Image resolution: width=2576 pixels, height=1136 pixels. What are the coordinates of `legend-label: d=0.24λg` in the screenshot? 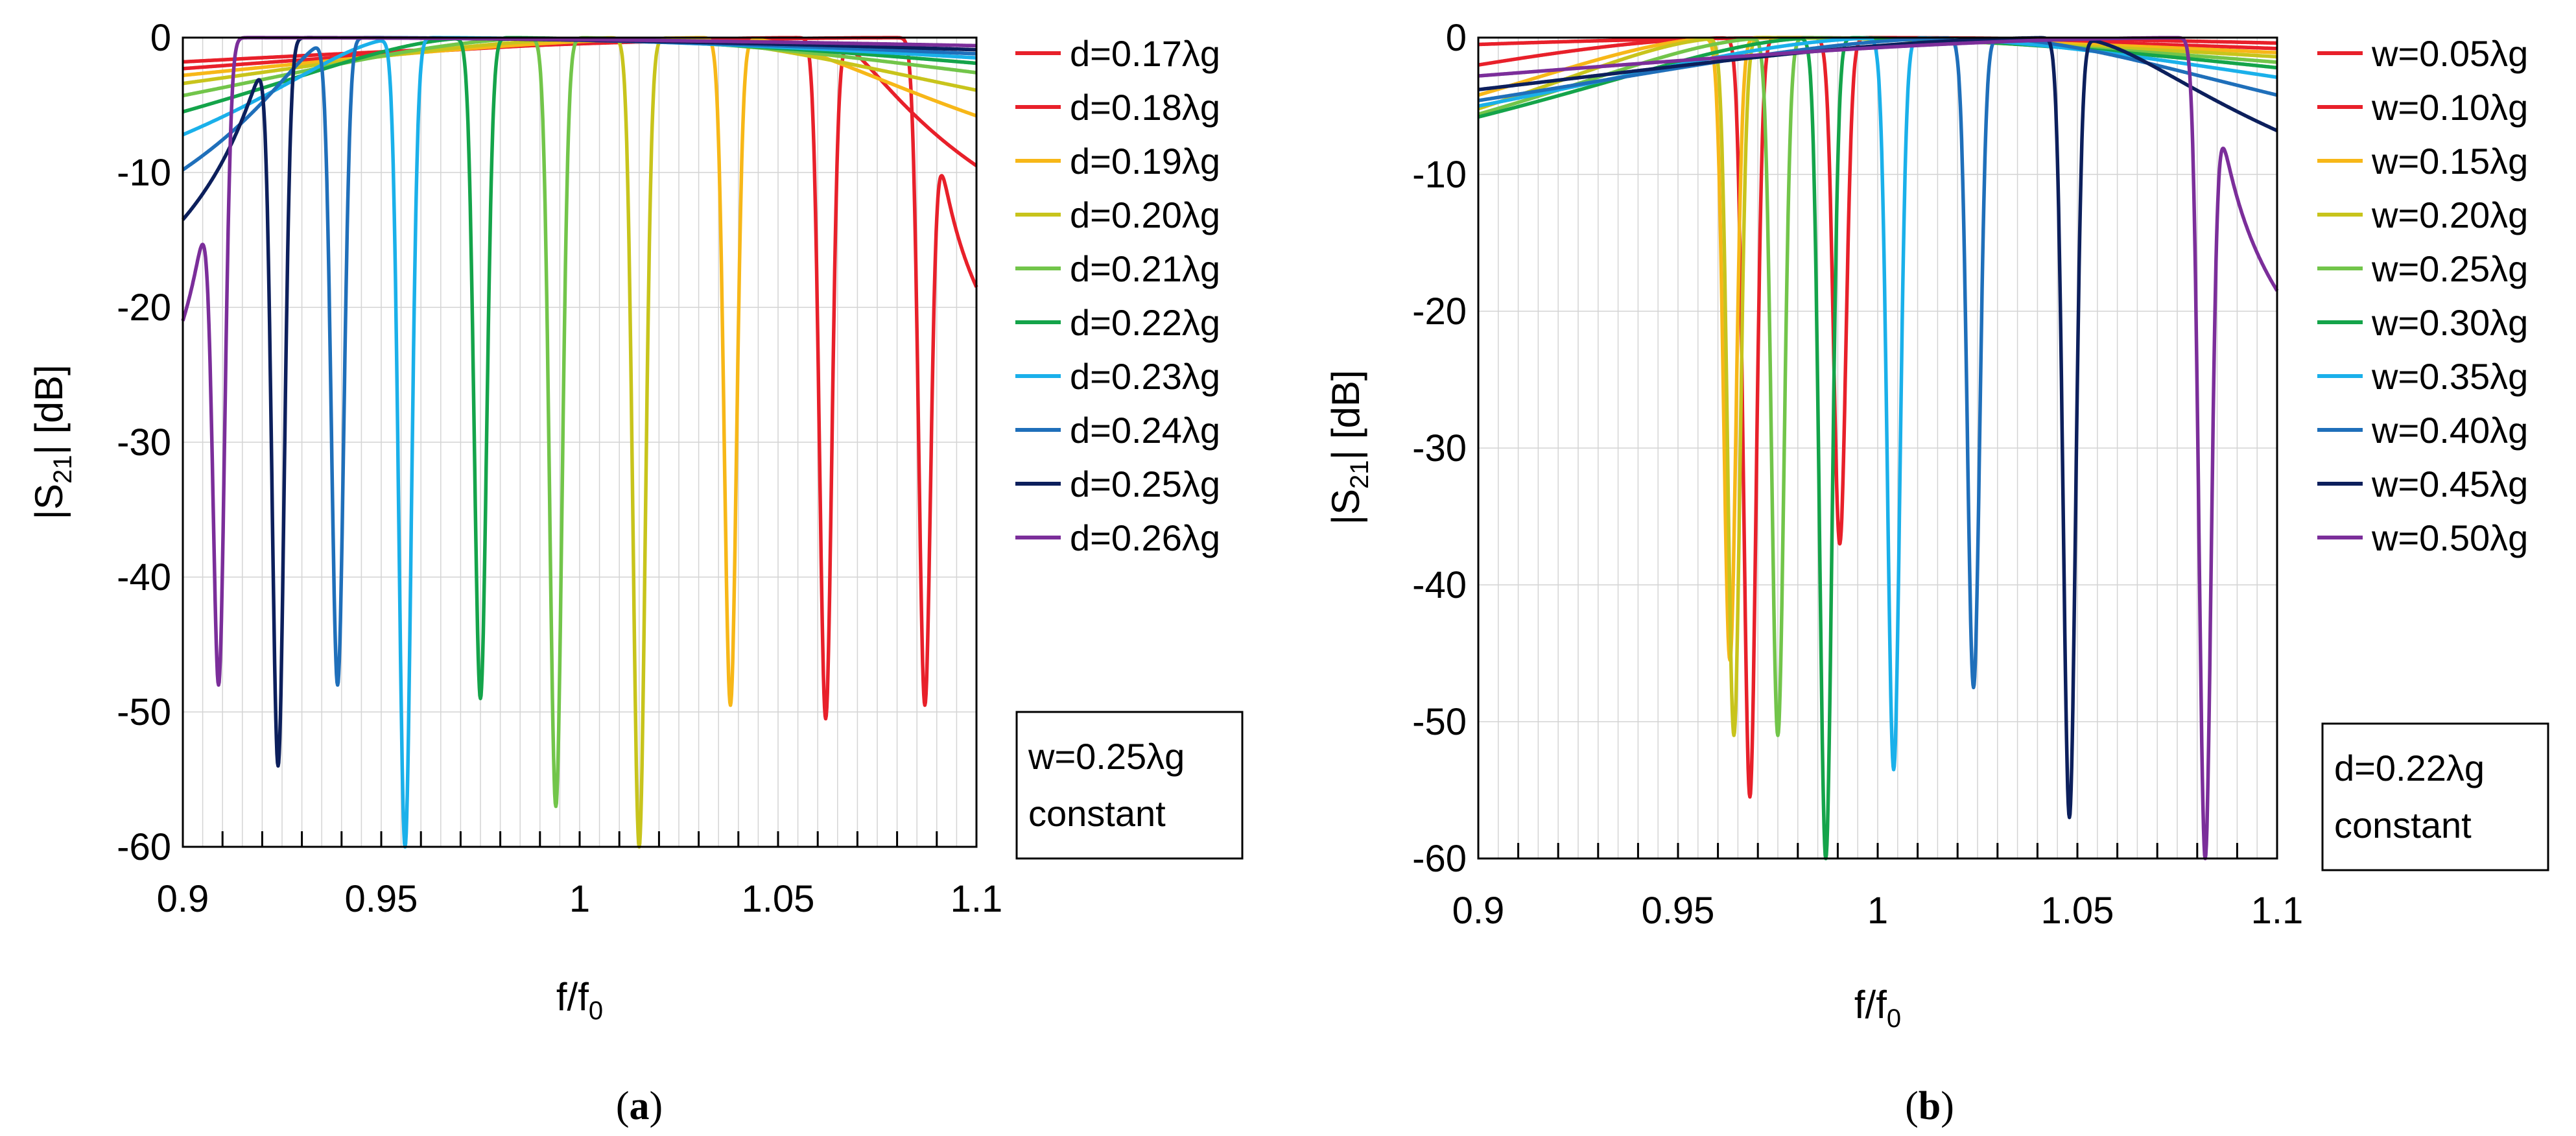 It's located at (1145, 430).